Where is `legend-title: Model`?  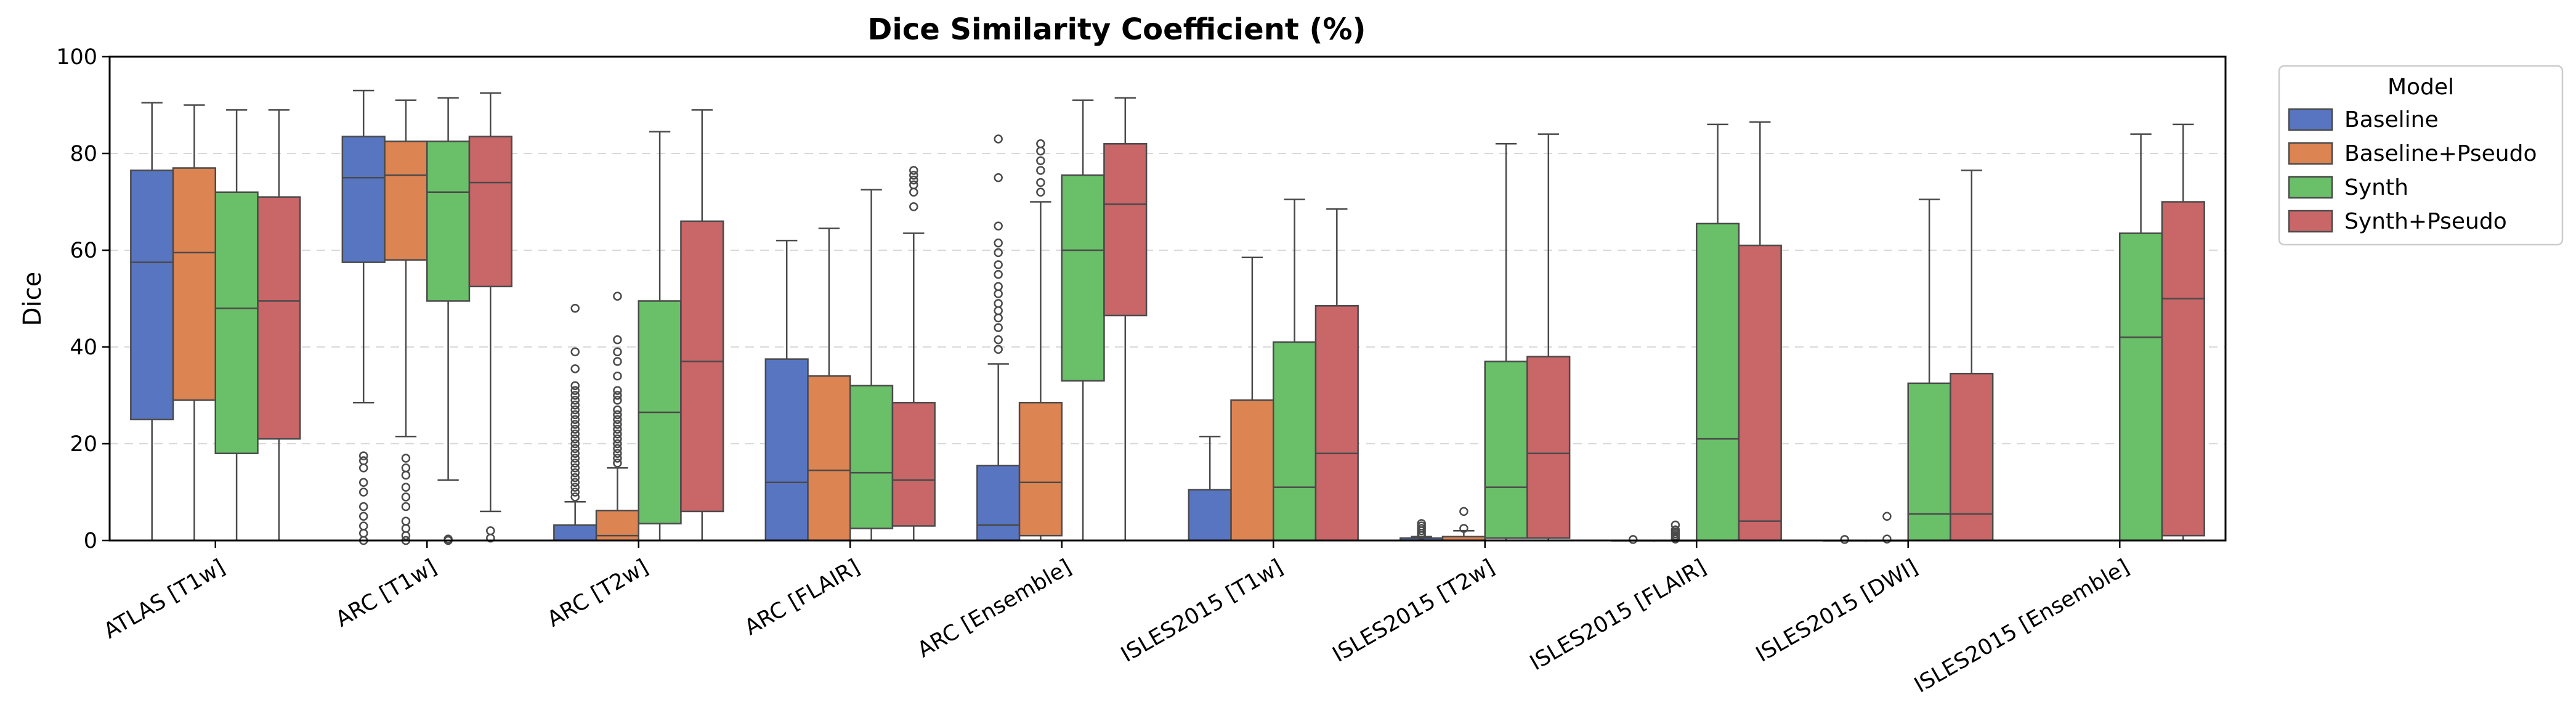 legend-title: Model is located at coordinates (2421, 87).